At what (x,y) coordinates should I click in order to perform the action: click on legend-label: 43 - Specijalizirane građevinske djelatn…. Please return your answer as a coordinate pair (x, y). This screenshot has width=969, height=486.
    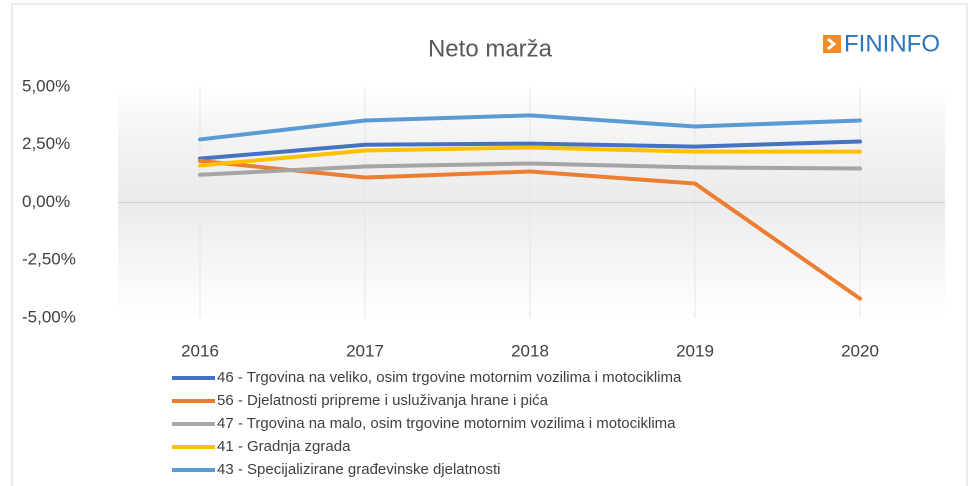
    Looking at the image, I should click on (359, 469).